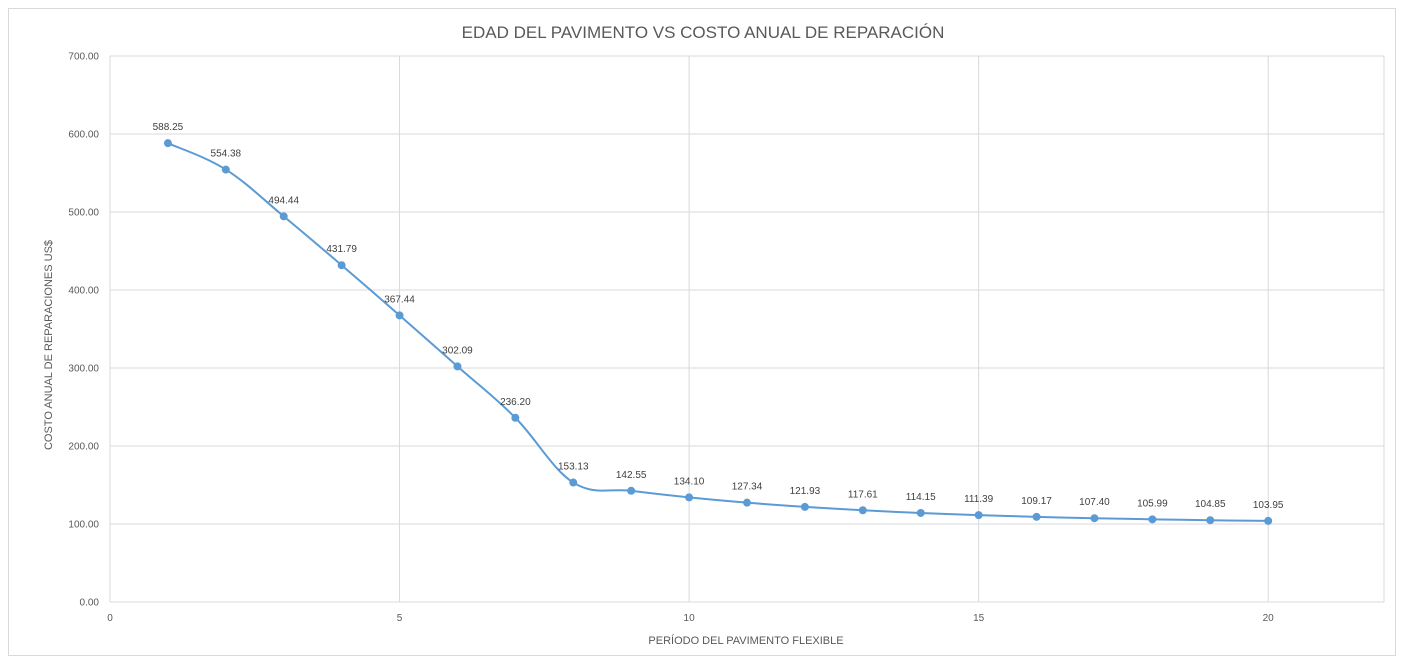 Image resolution: width=1406 pixels, height=664 pixels. What do you see at coordinates (1210, 504) in the screenshot?
I see `data-label: 104.85` at bounding box center [1210, 504].